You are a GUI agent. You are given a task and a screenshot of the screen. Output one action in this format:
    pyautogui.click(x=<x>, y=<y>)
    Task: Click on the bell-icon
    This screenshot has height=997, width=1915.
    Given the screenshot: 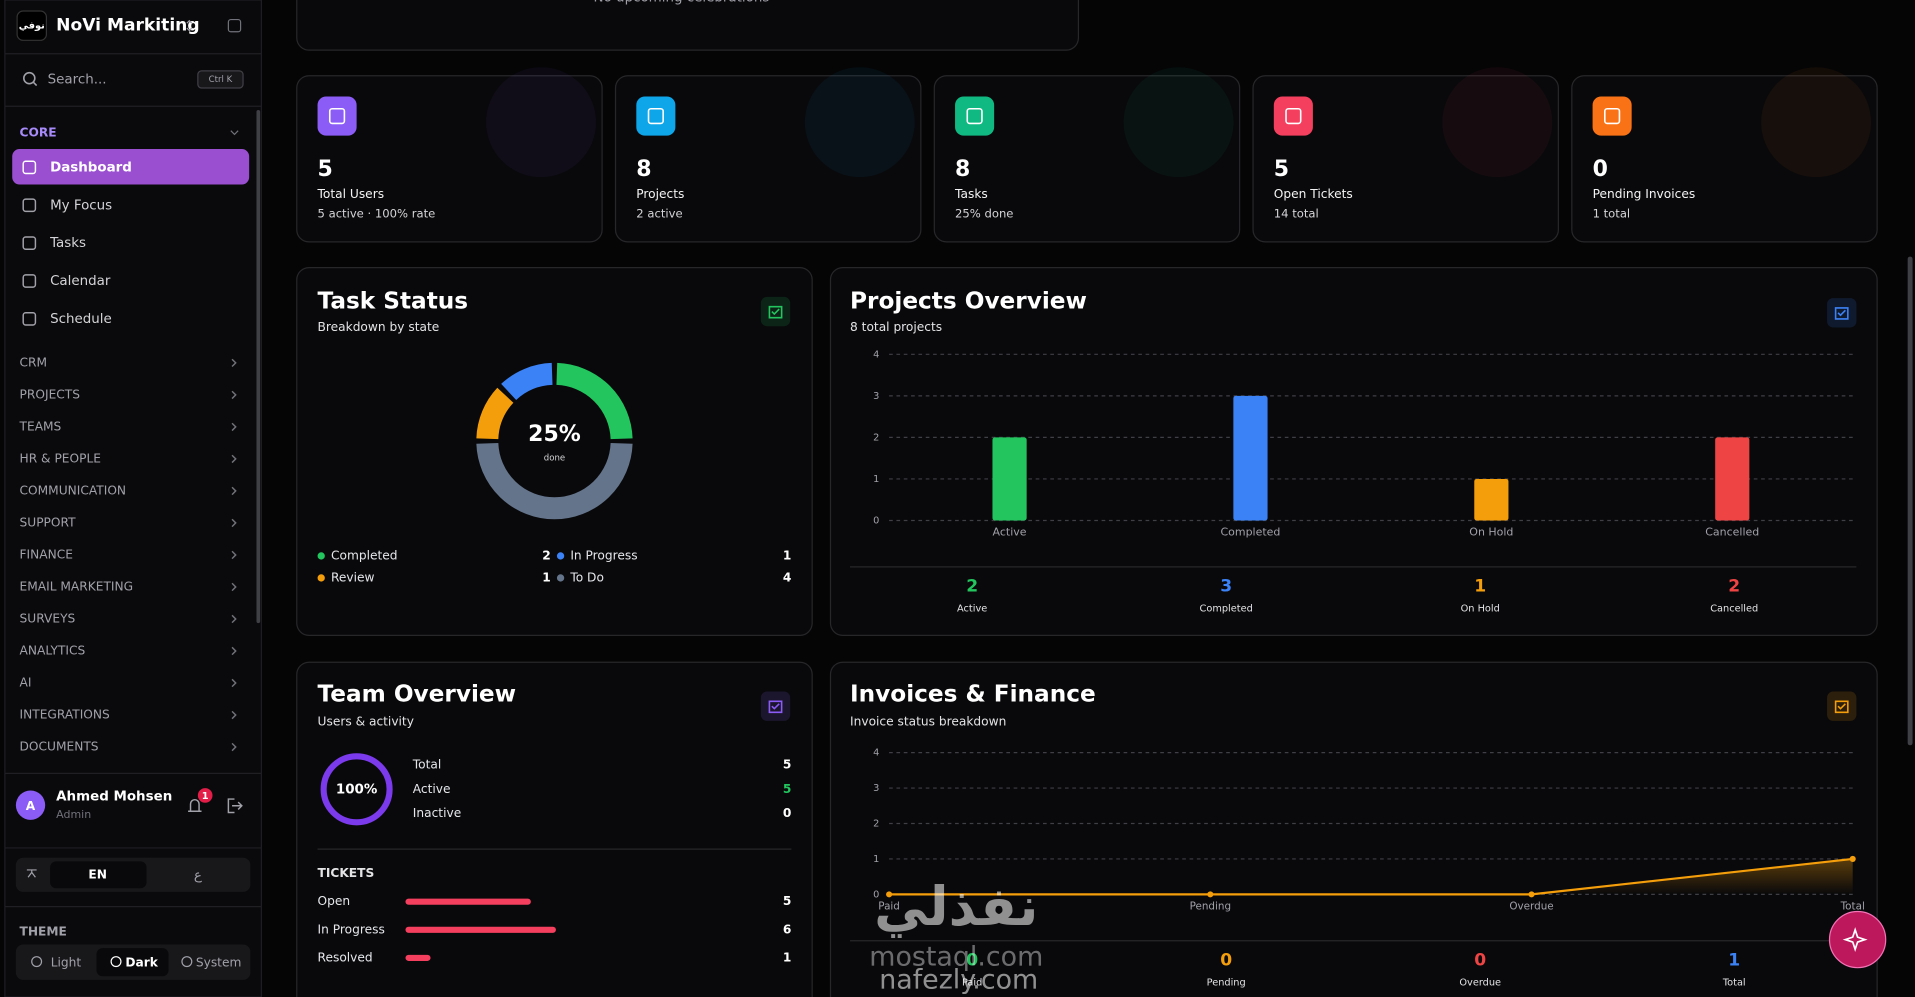 What is the action you would take?
    pyautogui.click(x=195, y=805)
    